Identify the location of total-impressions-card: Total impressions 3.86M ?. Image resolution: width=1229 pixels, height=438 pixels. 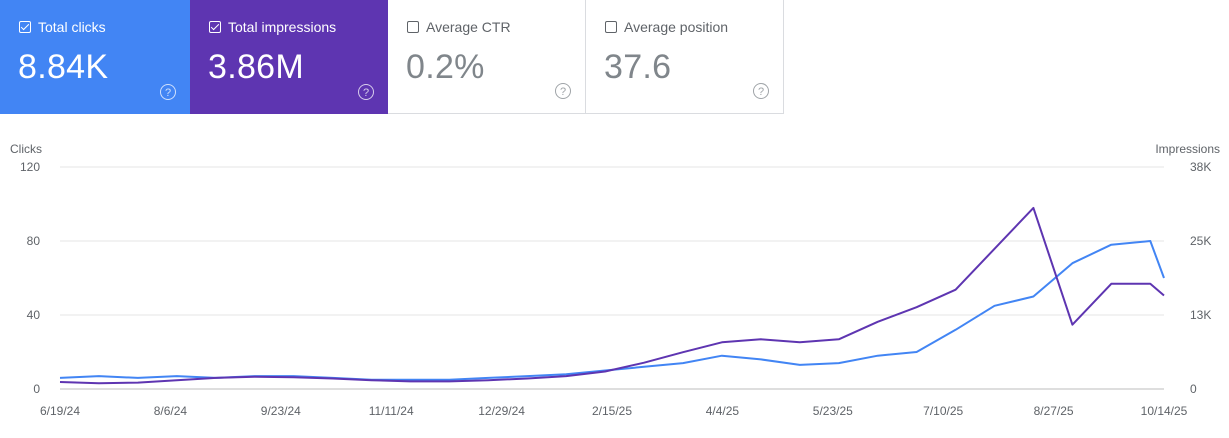
(289, 57).